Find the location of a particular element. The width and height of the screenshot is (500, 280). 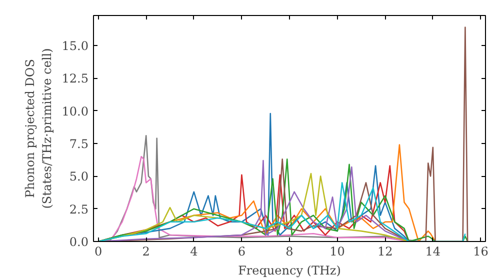

y-axis-title: Phonon projected DOS (States/THz·primitive cell) is located at coordinates (38, 128).